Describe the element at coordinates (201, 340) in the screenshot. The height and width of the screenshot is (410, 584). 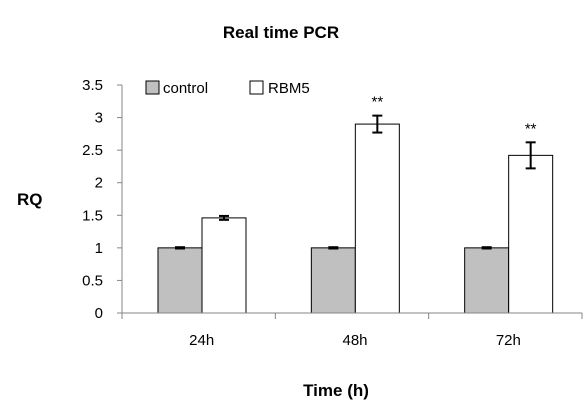
I see `x-tick-label: 24h` at that location.